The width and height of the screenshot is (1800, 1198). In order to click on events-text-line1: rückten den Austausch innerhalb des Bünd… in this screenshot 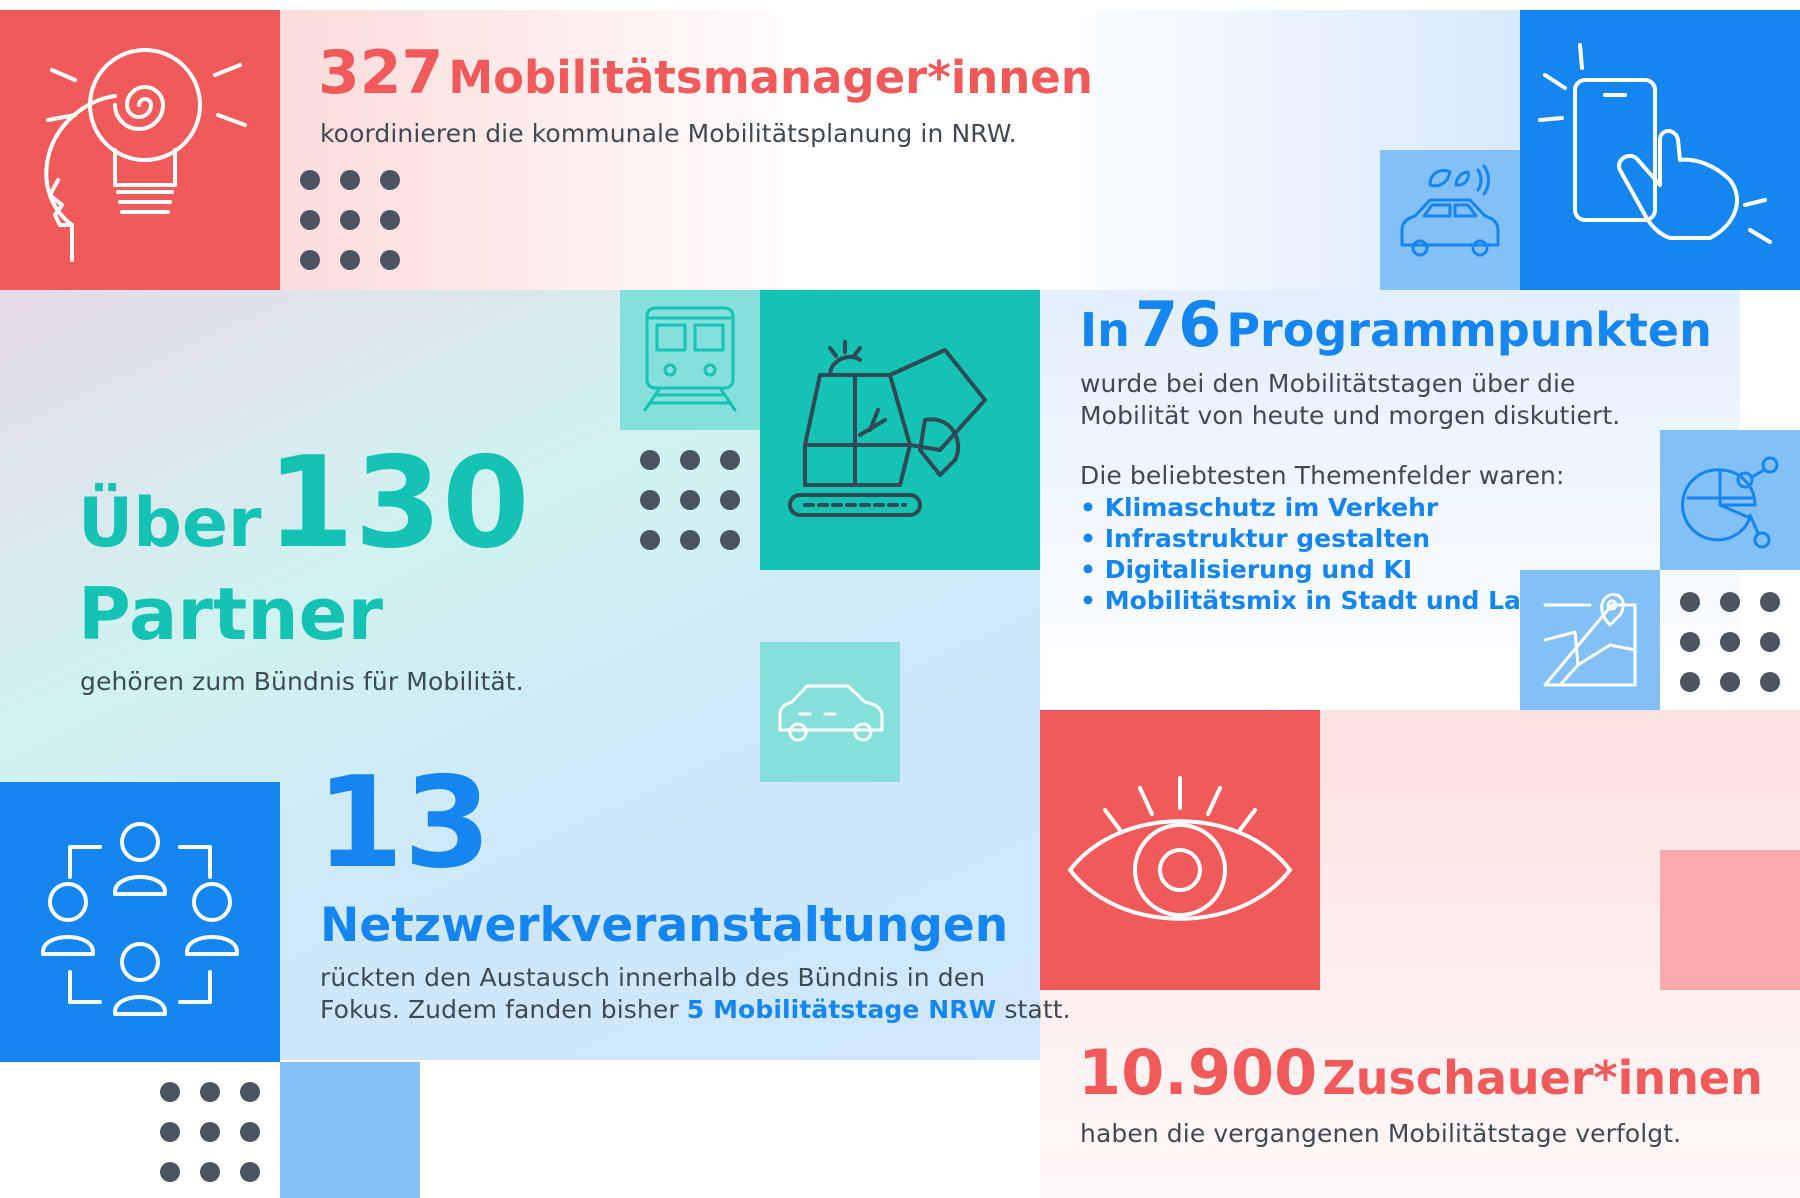, I will do `click(653, 977)`.